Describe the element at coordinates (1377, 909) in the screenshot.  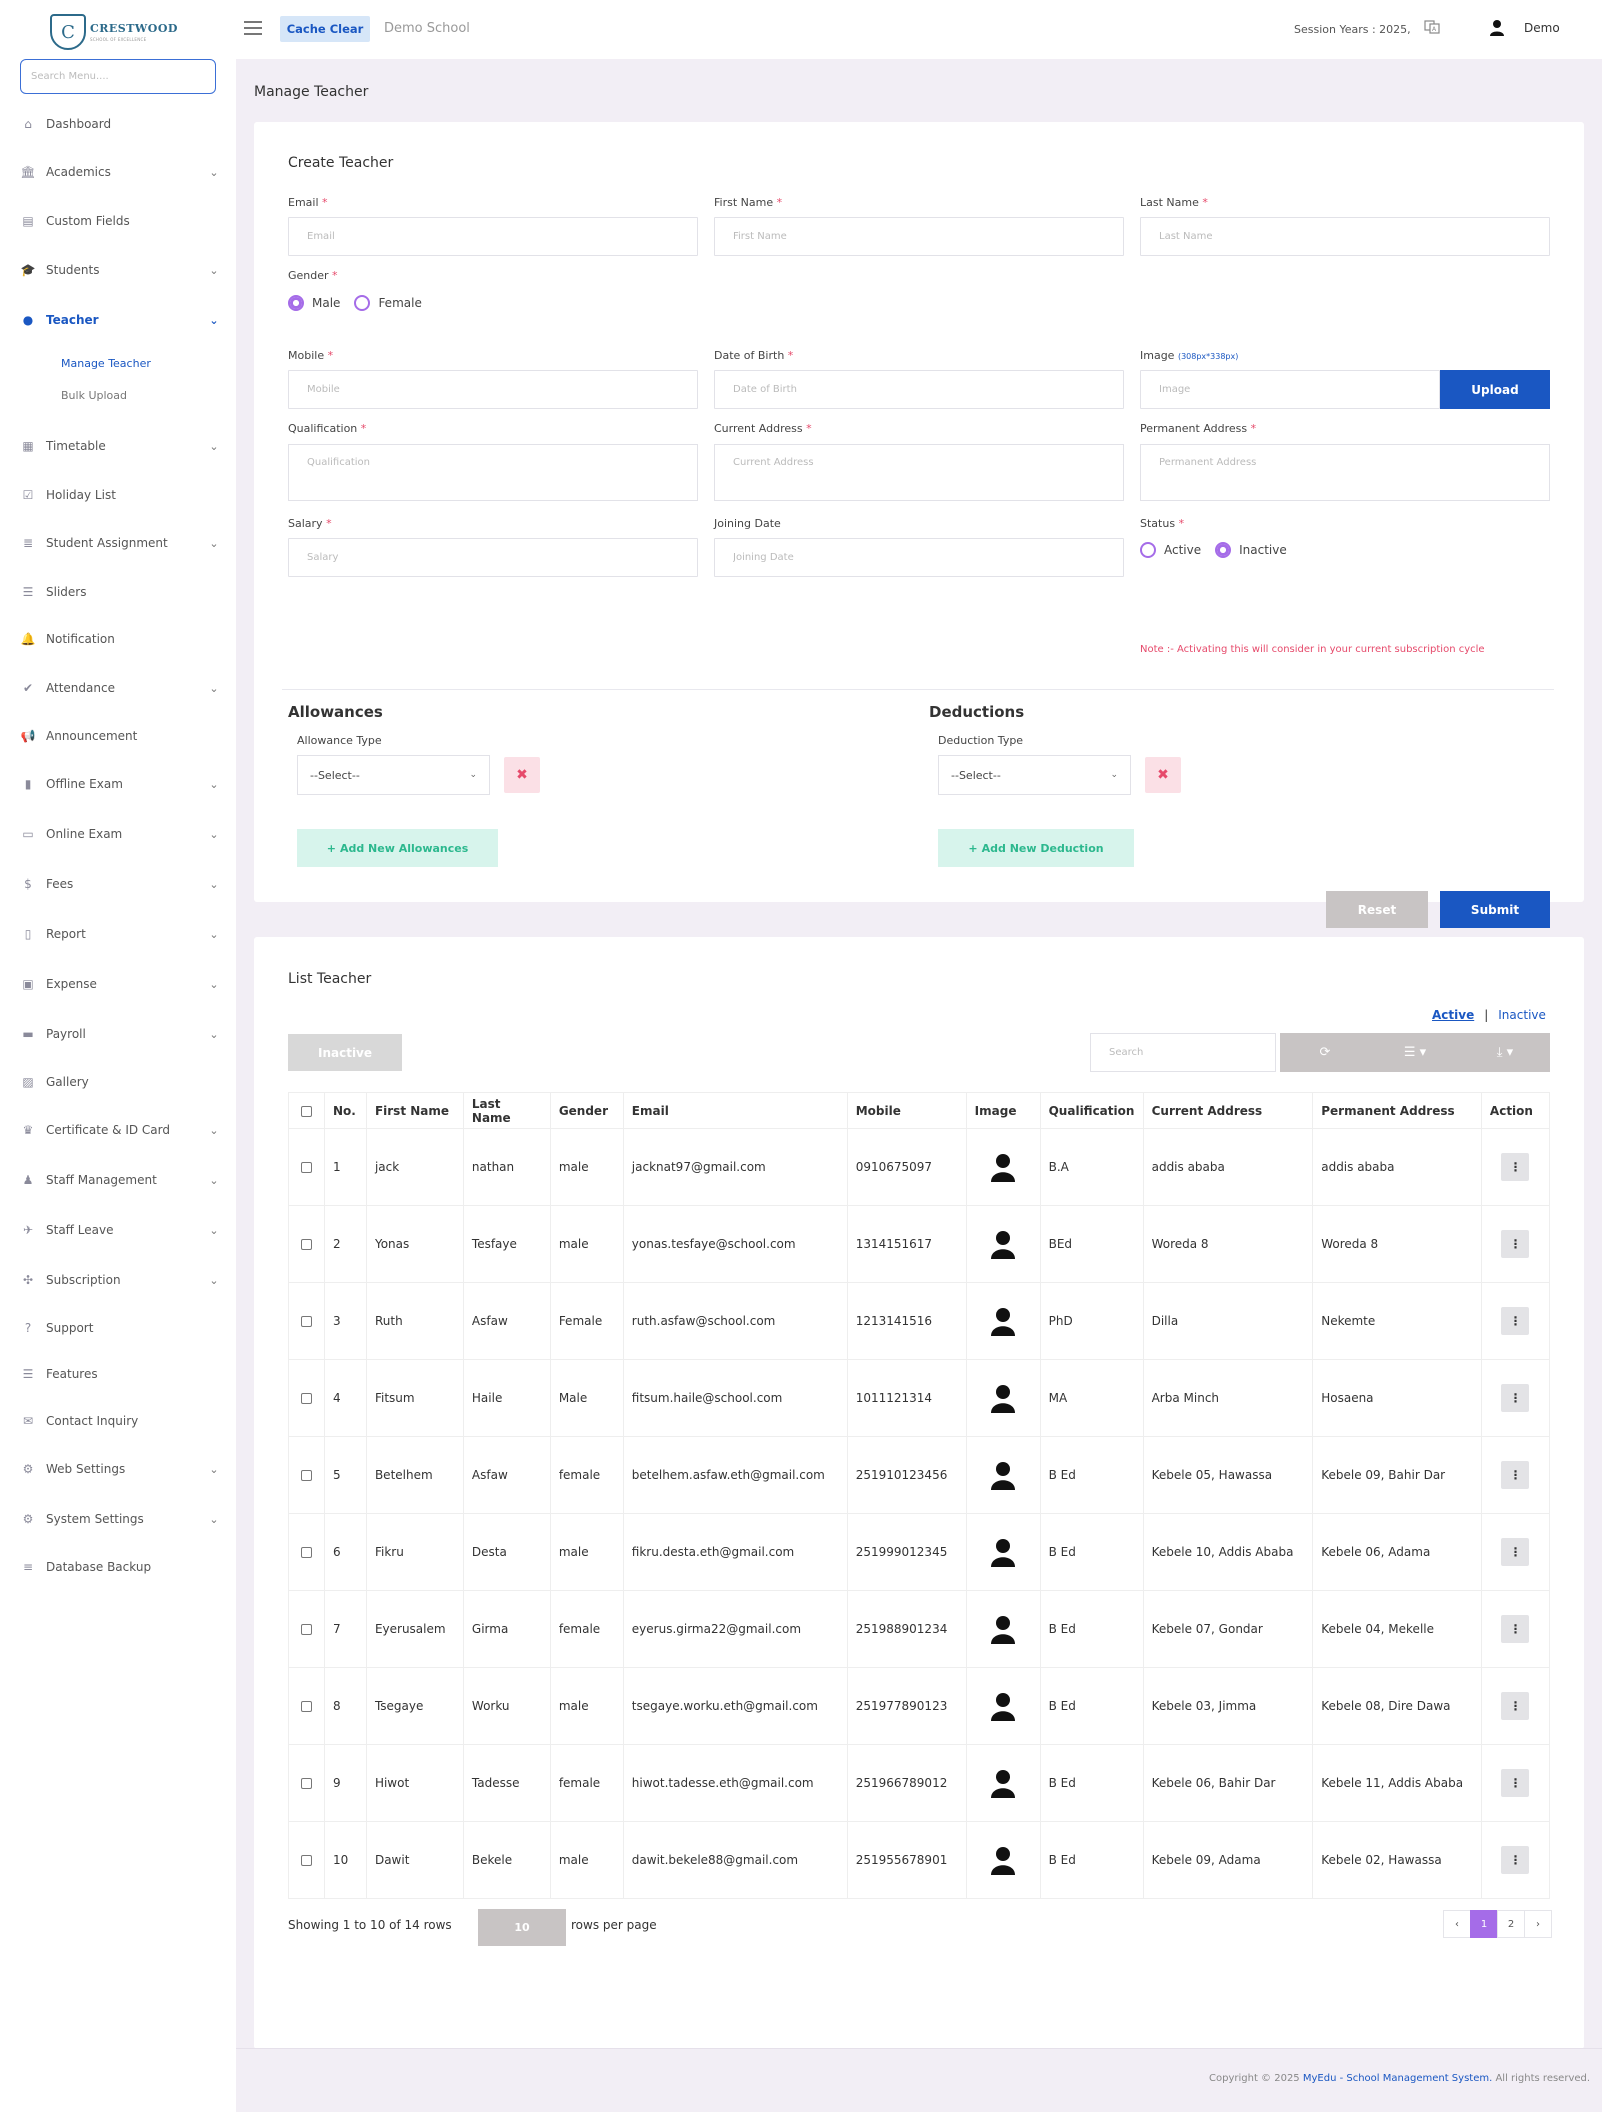
I see `reset-button: Reset` at that location.